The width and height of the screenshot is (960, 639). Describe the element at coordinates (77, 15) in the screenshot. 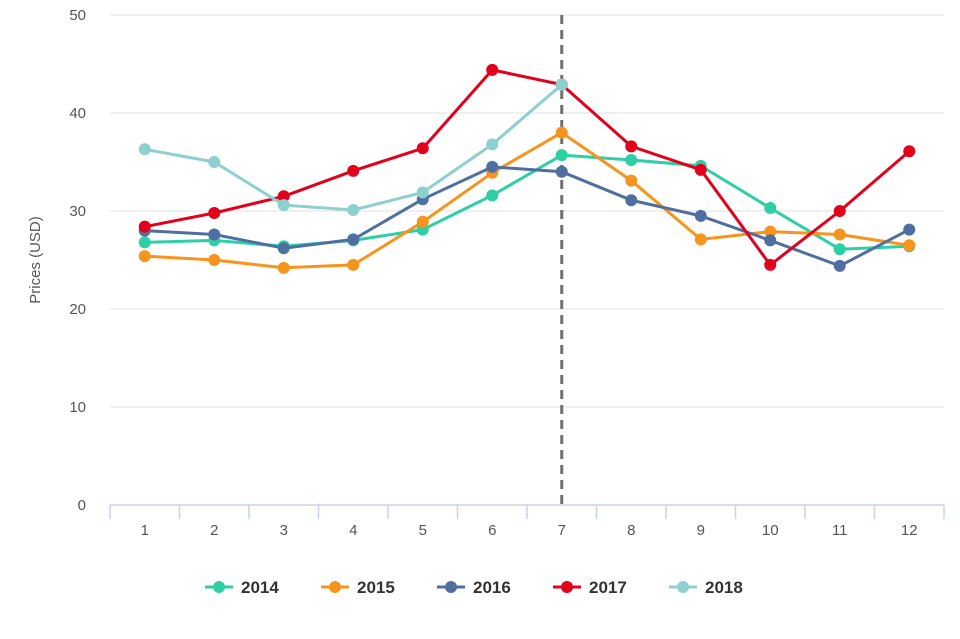

I see `y-tick-label: 50` at that location.